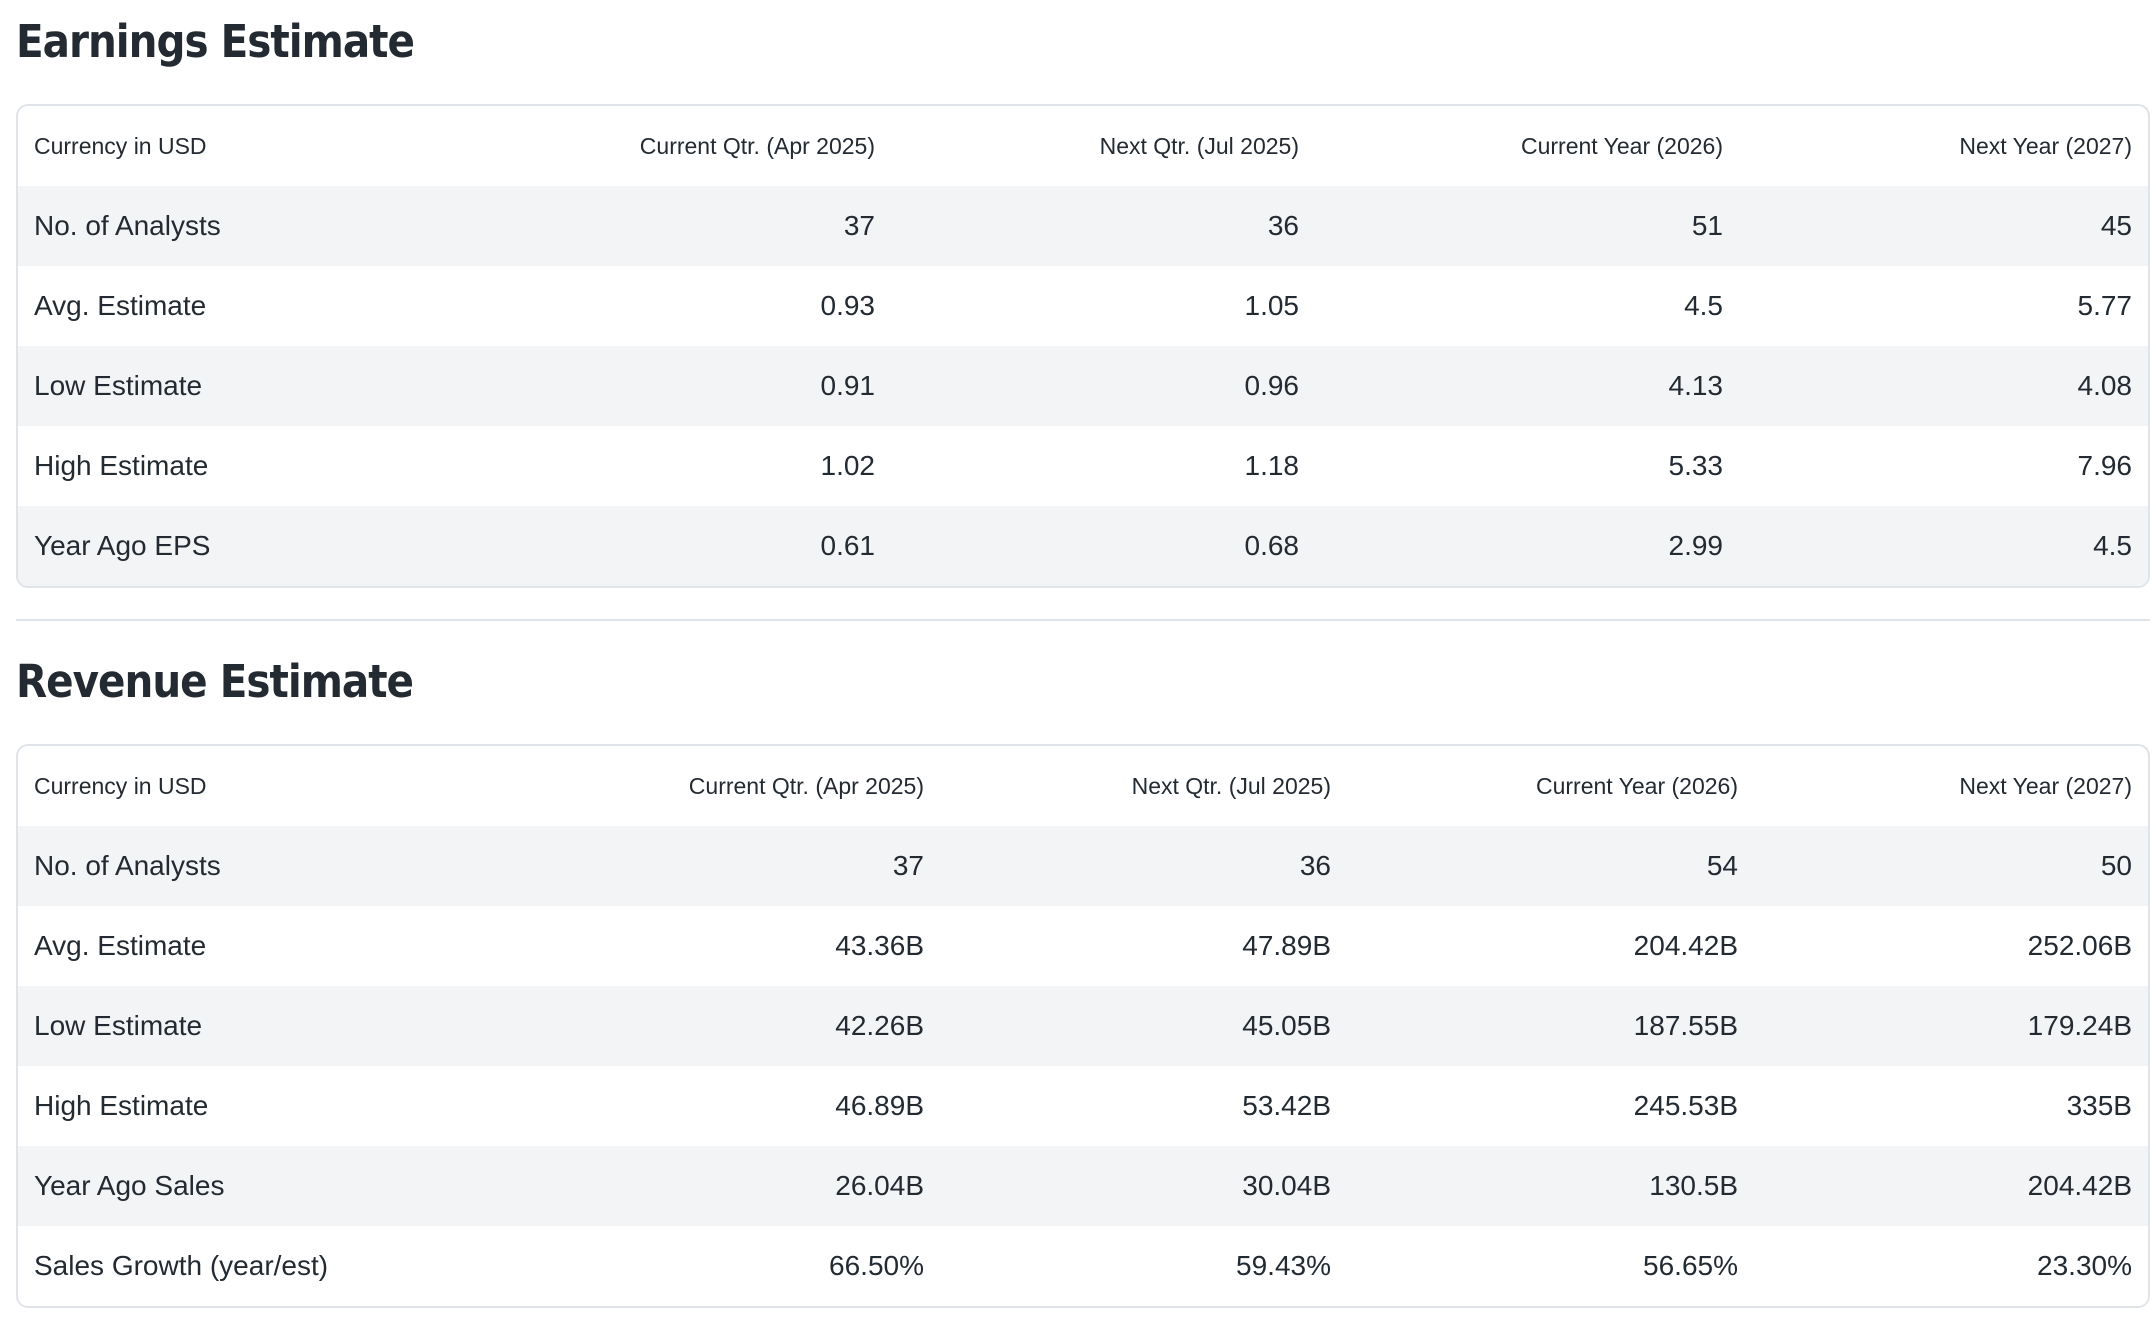 This screenshot has height=1322, width=2156. What do you see at coordinates (876, 1265) in the screenshot?
I see `table-cell: 66.50%` at bounding box center [876, 1265].